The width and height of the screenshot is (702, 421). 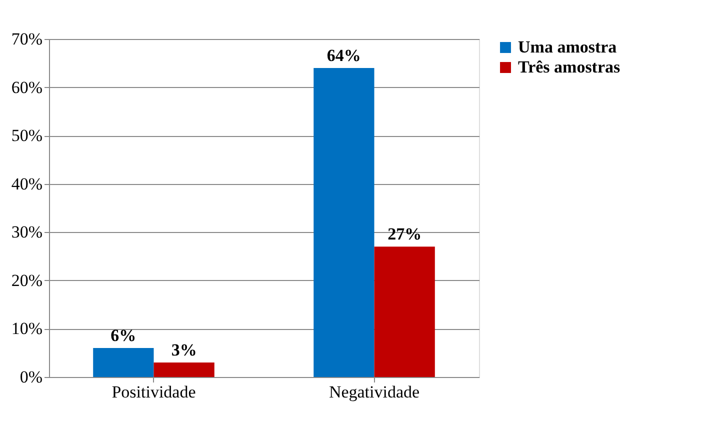 What do you see at coordinates (374, 392) in the screenshot?
I see `x-tick-label: Negatividade` at bounding box center [374, 392].